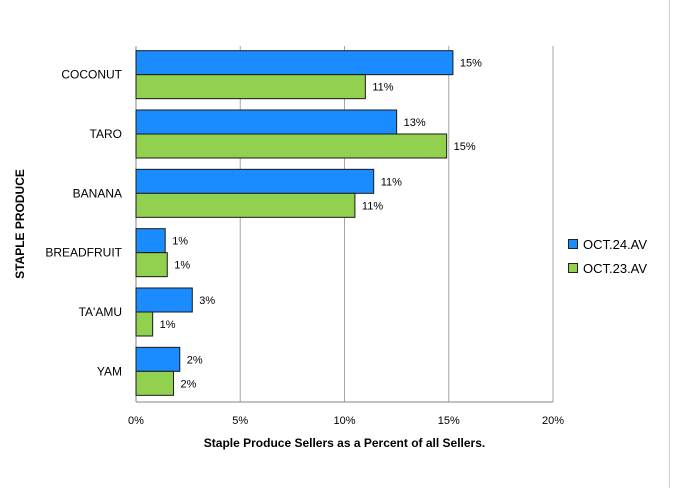  What do you see at coordinates (136, 421) in the screenshot?
I see `x-tick-label: 0%` at bounding box center [136, 421].